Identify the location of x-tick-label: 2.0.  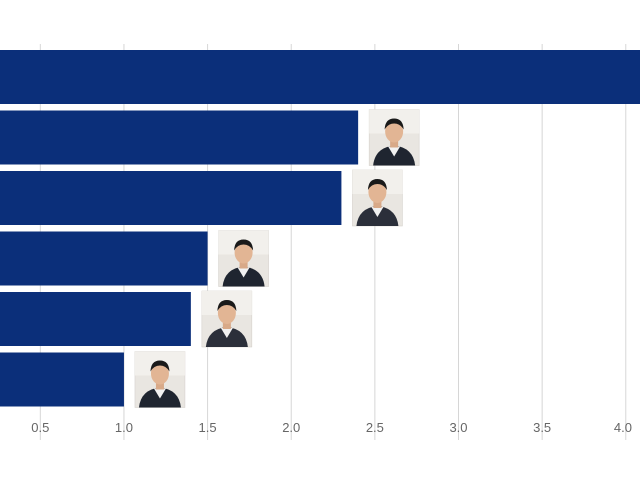
(291, 427).